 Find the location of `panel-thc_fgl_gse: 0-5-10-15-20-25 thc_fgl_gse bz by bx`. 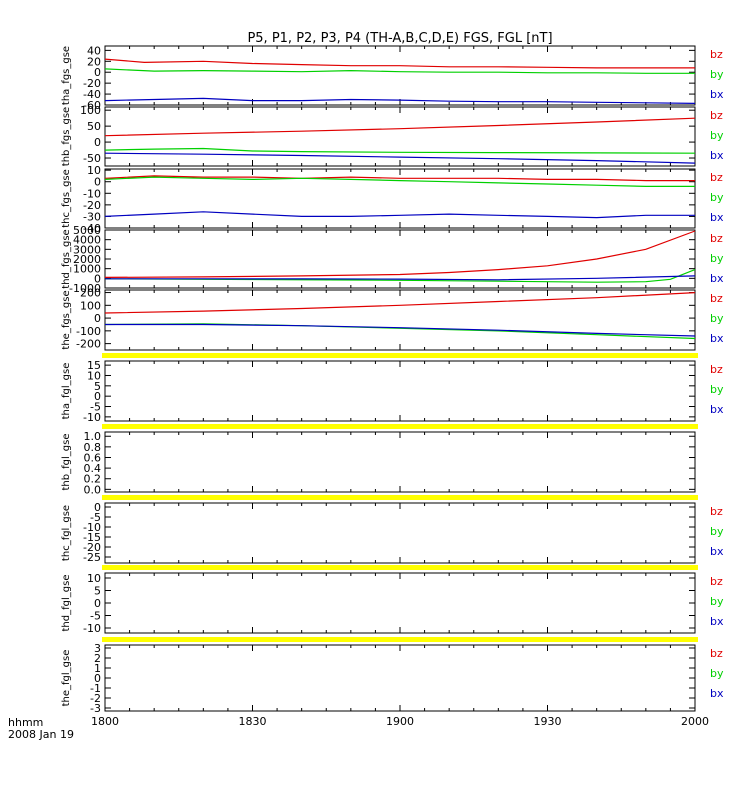

panel-thc_fgl_gse: 0-5-10-15-20-25 thc_fgl_gse bz by bx is located at coordinates (392, 529).